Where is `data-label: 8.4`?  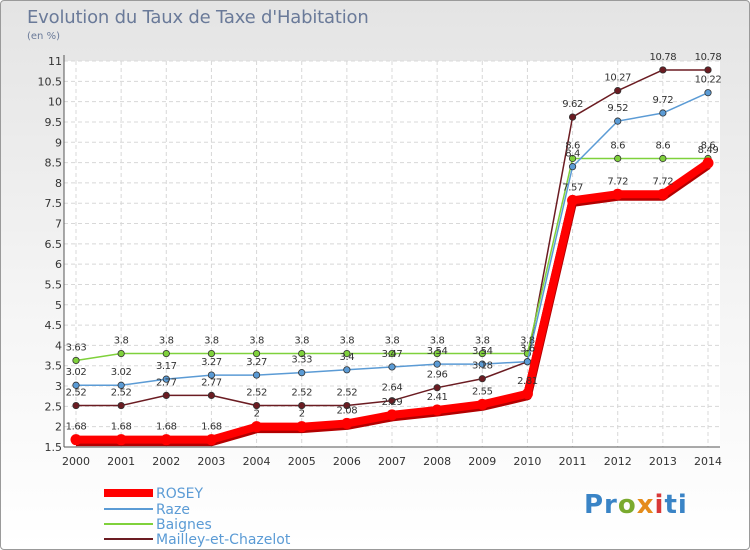
data-label: 8.4 is located at coordinates (572, 154).